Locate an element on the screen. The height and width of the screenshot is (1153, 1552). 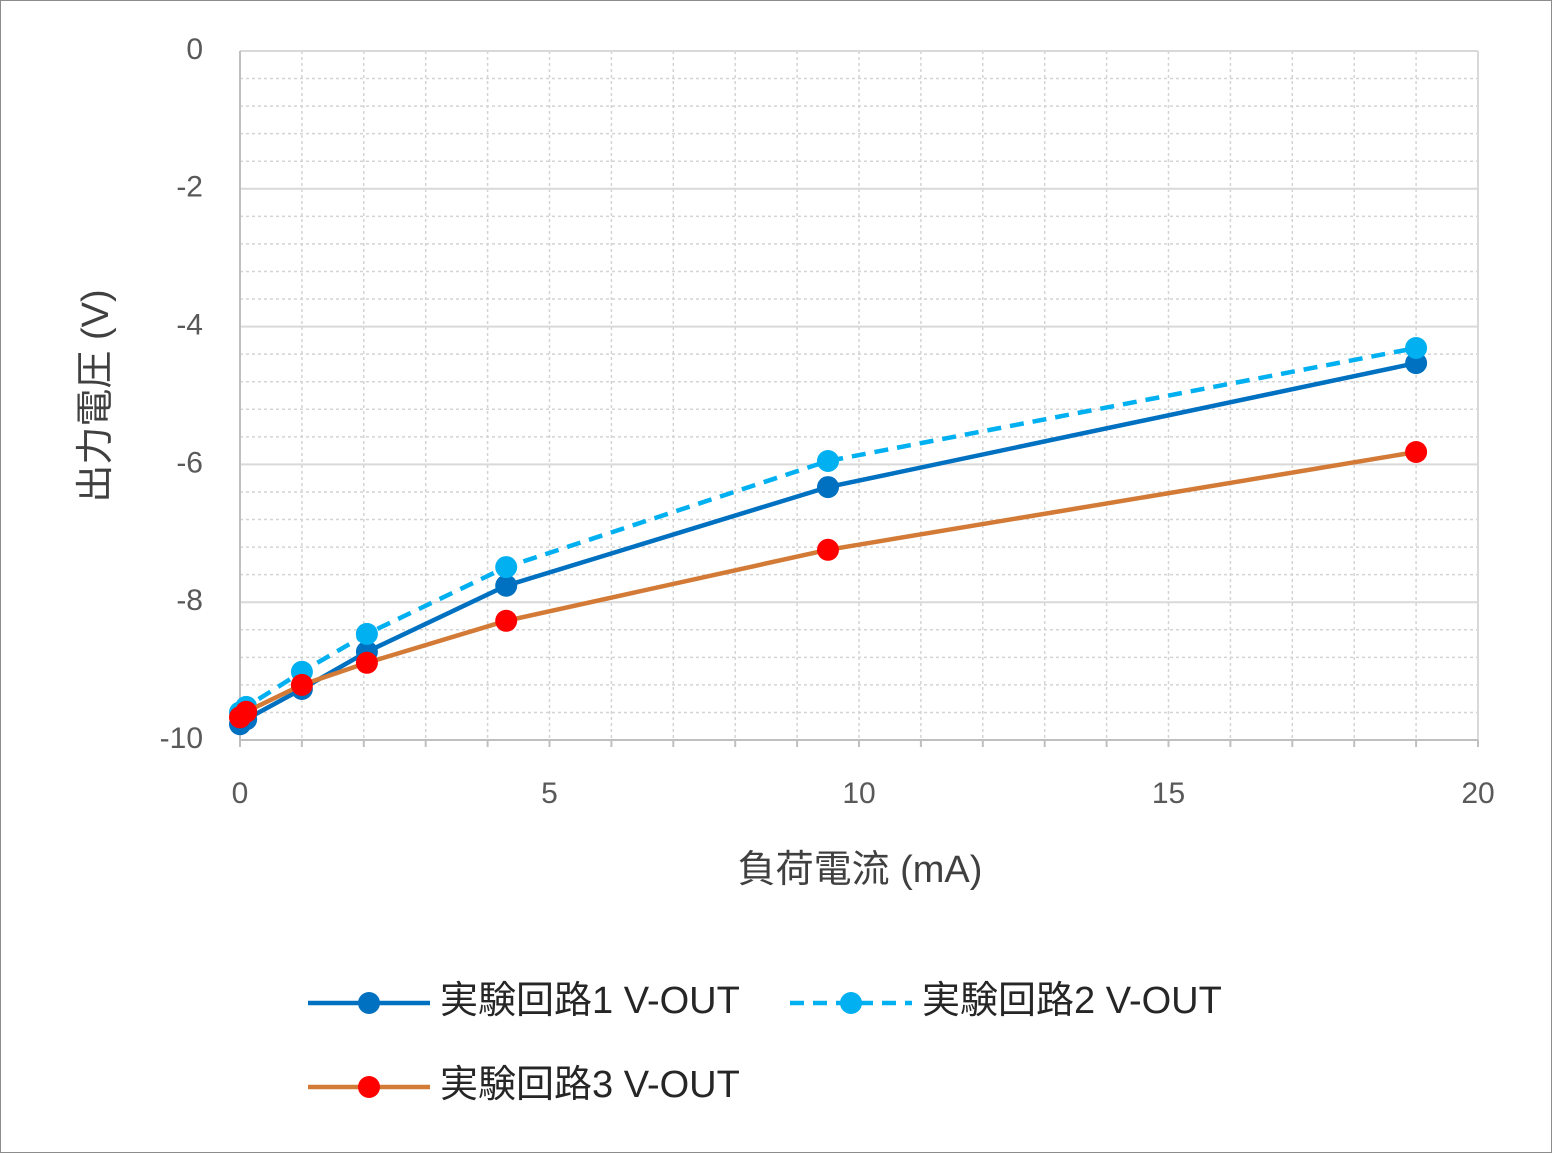
x-tick-label: 15 is located at coordinates (1168, 793).